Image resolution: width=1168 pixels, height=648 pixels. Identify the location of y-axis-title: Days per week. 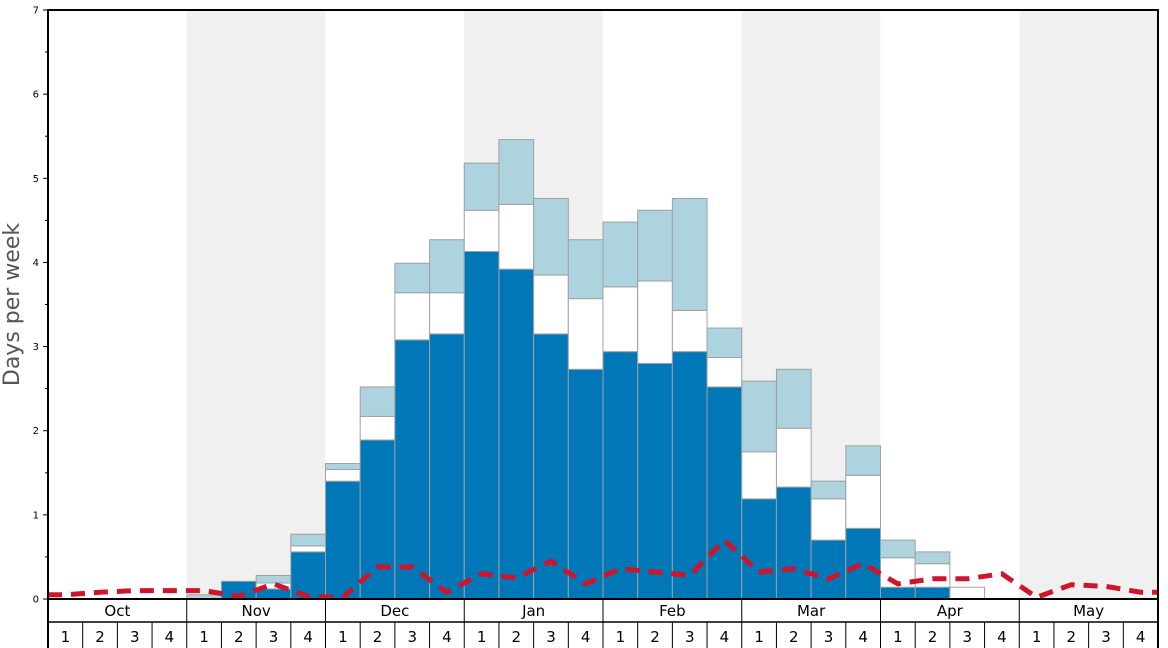
(12, 304).